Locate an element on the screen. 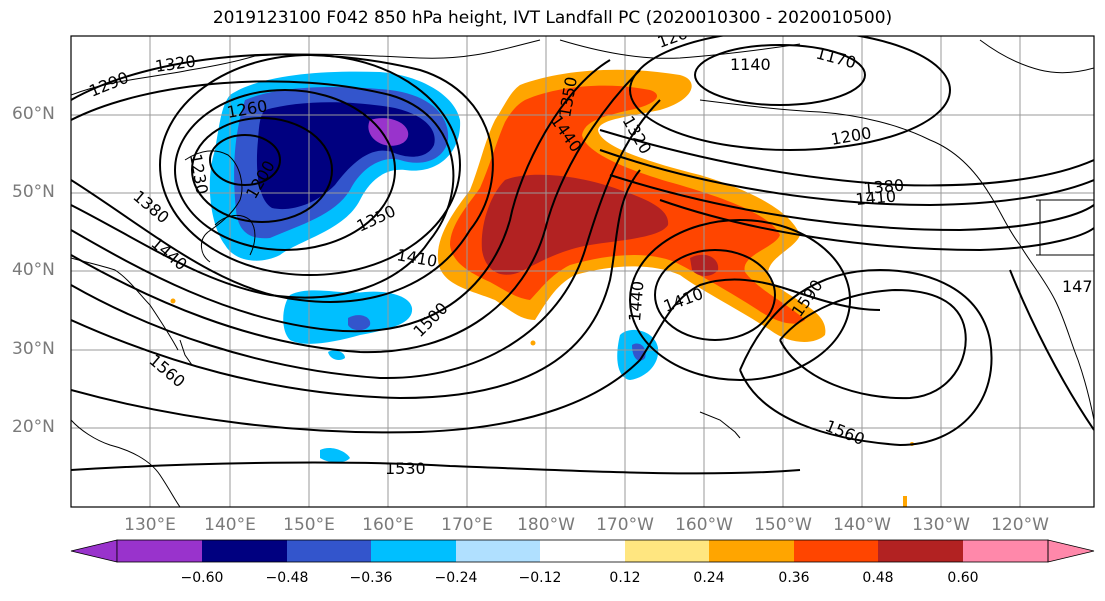  colorbar-tick-label: 0.36 is located at coordinates (794, 578).